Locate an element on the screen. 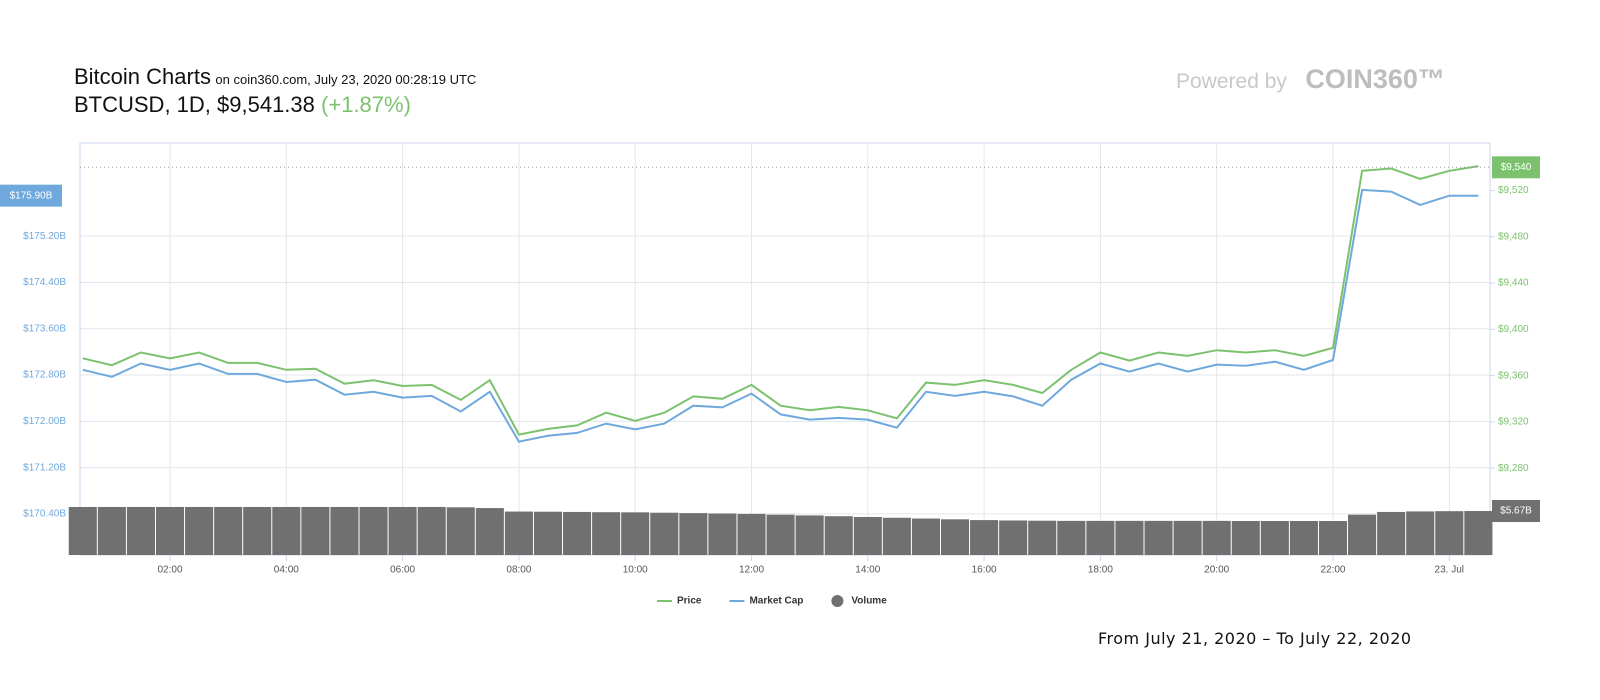 This screenshot has width=1600, height=700. brand: Powered by COIN360™ is located at coordinates (1310, 79).